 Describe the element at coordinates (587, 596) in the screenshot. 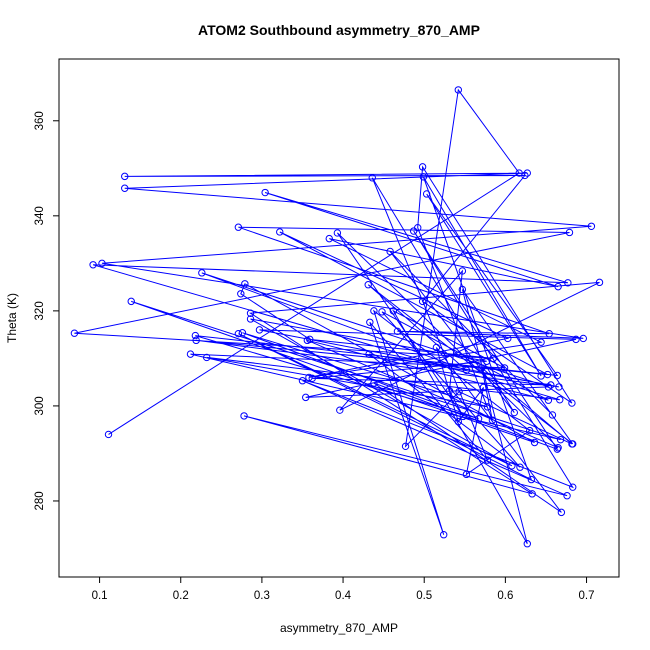

I see `x-tick-label: 0.7` at that location.